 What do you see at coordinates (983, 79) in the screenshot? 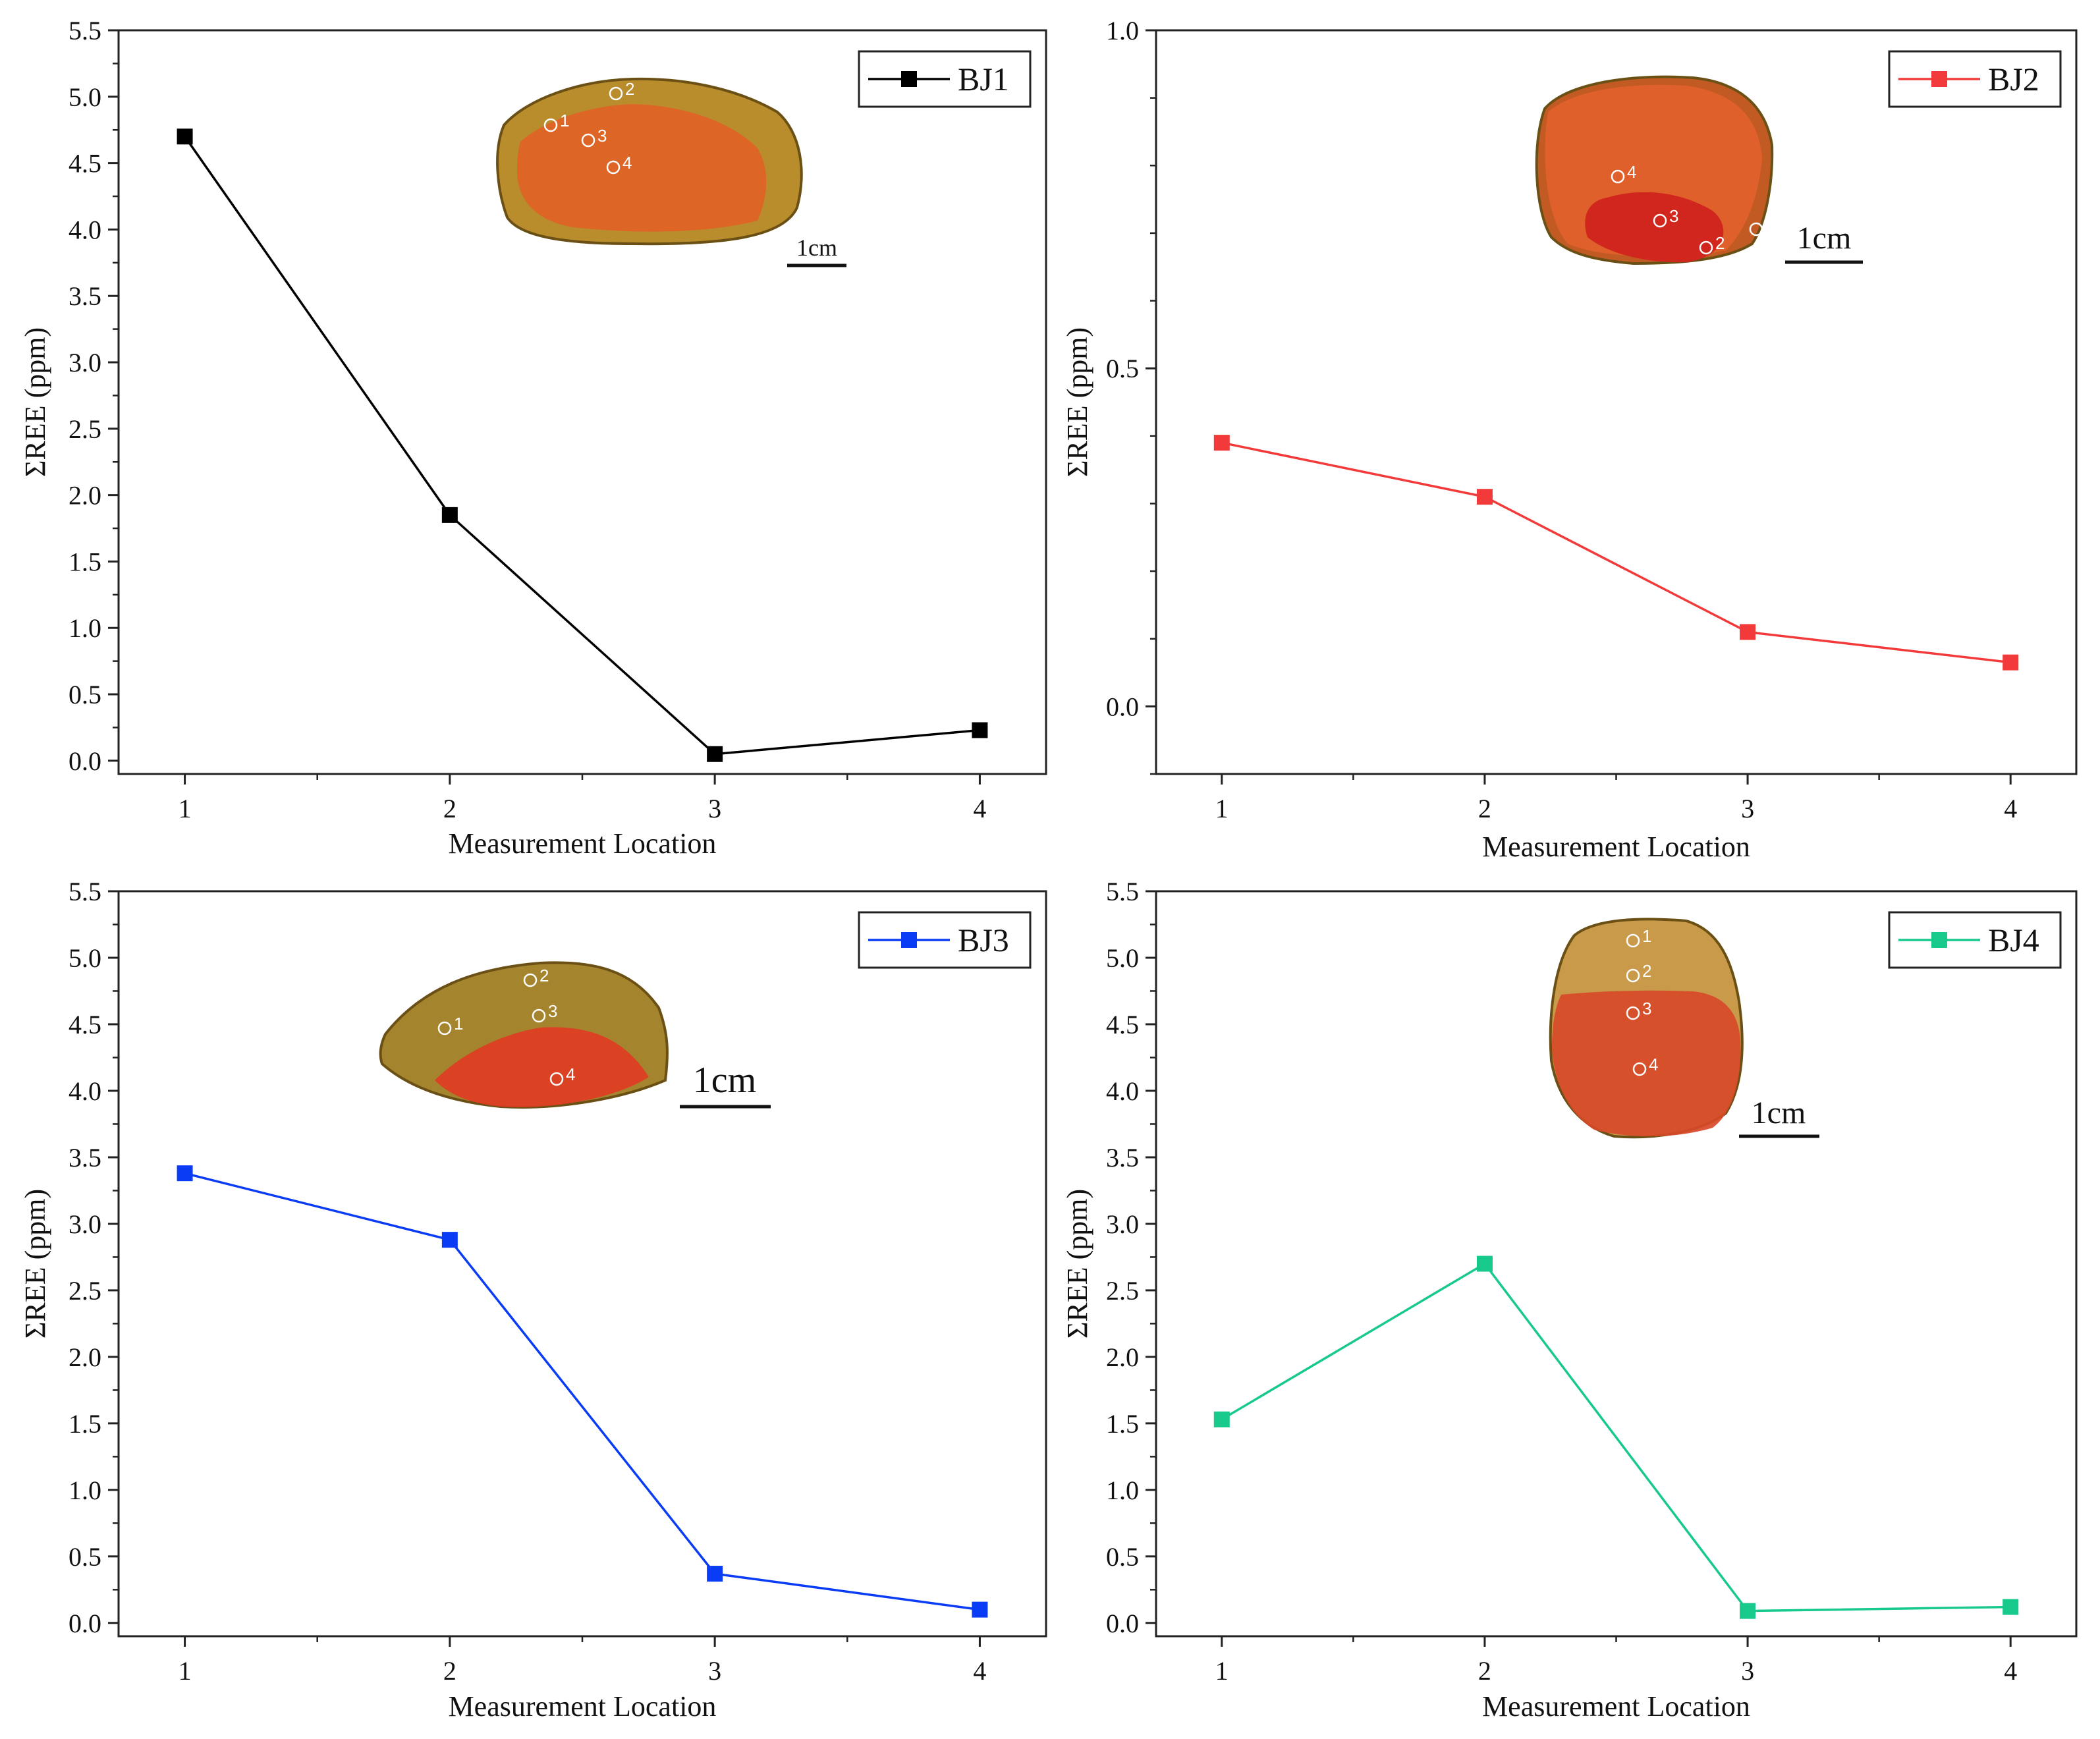
I see `legend-label: BJ1` at bounding box center [983, 79].